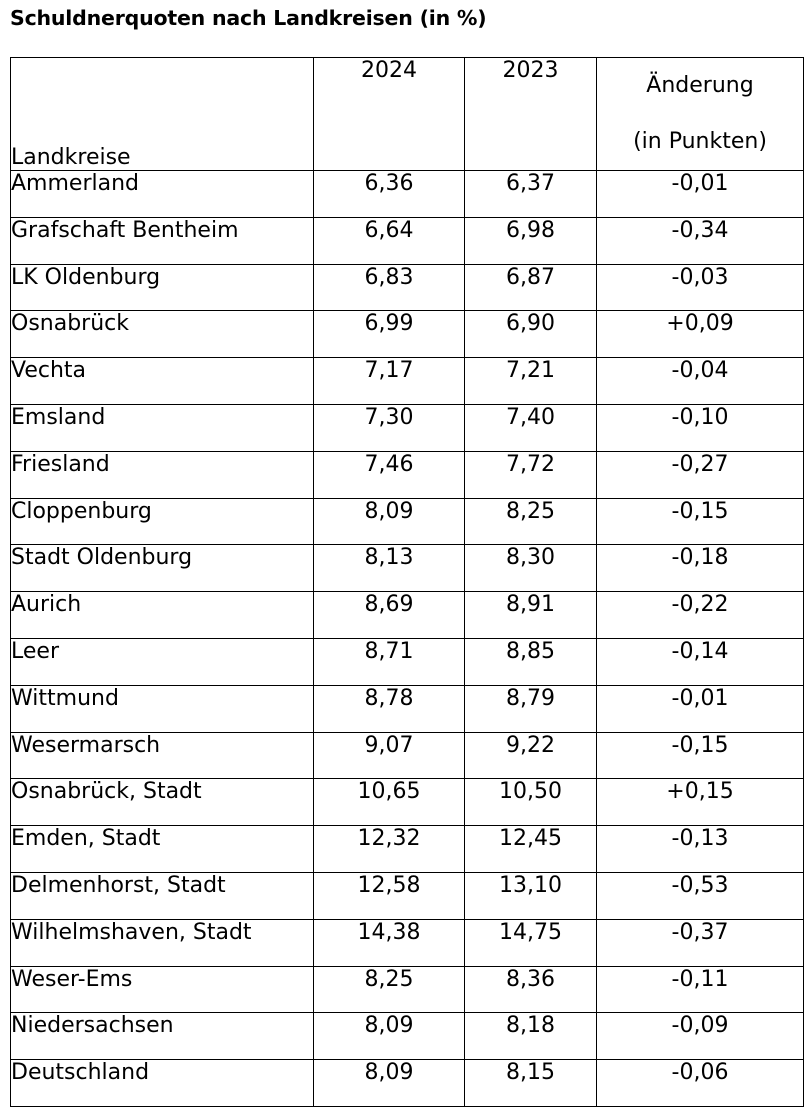 The width and height of the screenshot is (812, 1113). I want to click on value-2024-cell: 6,99, so click(389, 334).